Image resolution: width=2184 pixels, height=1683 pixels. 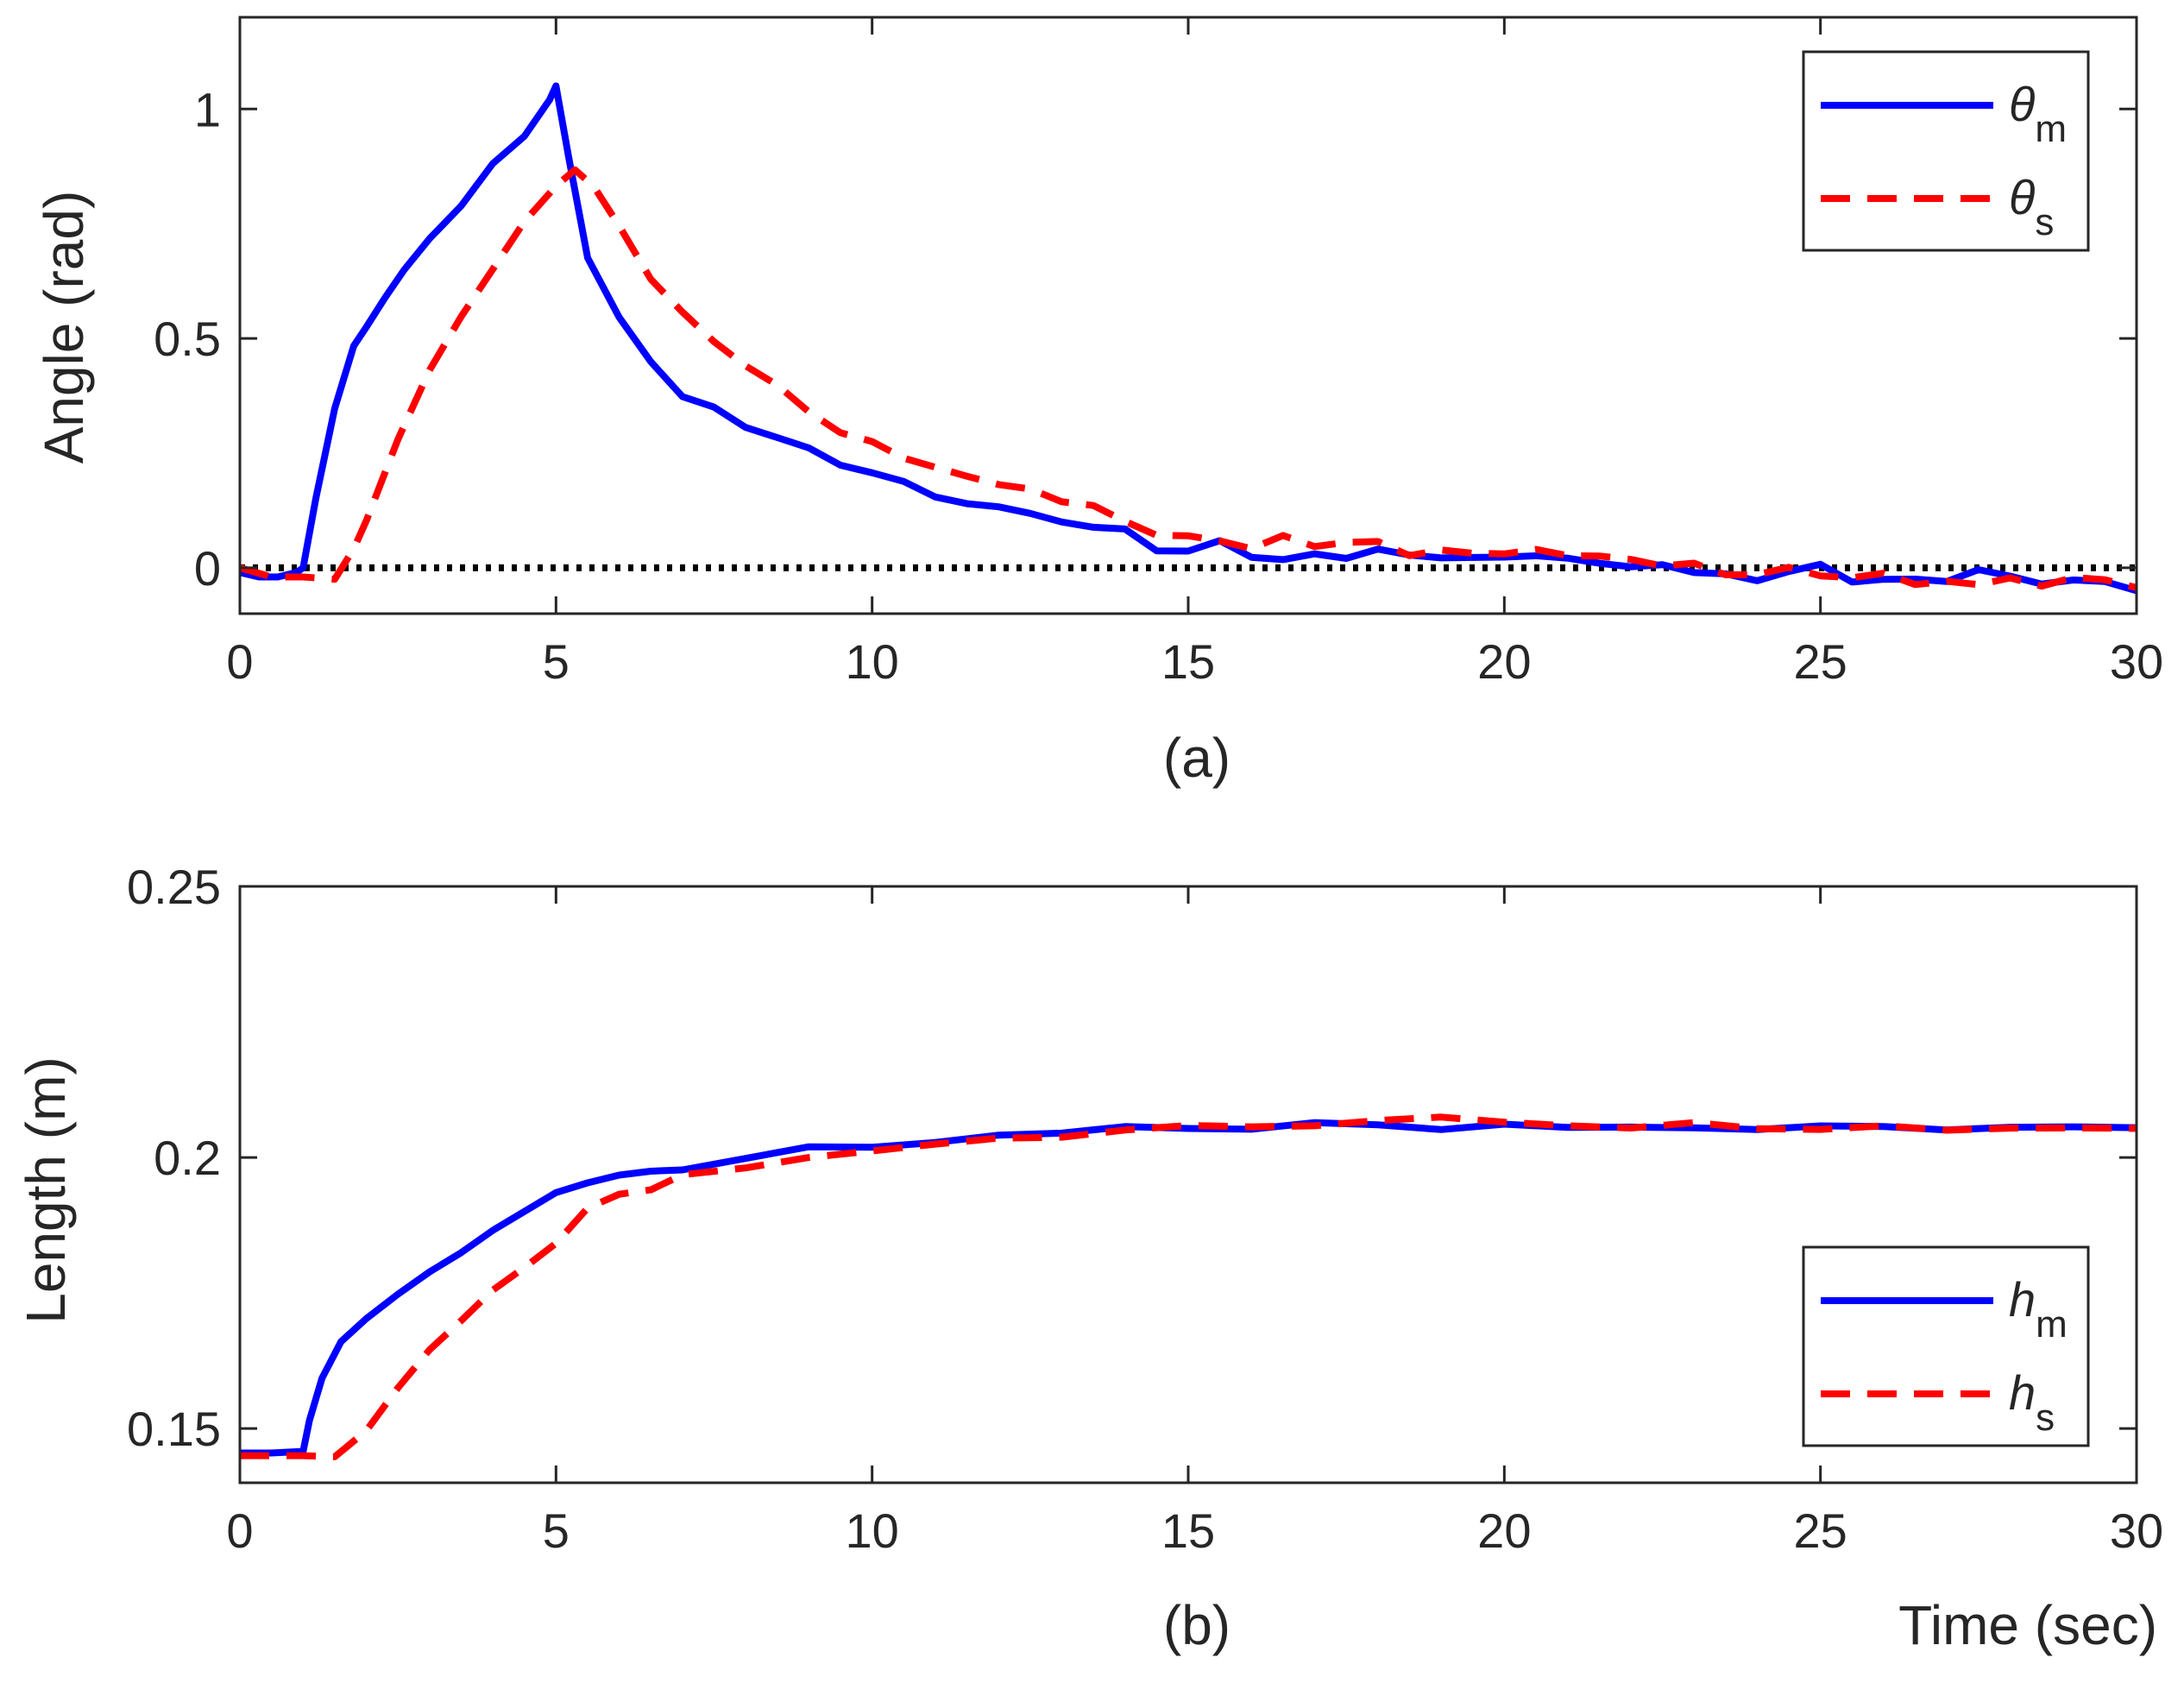 What do you see at coordinates (2137, 661) in the screenshot?
I see `xtick-label-a: 30` at bounding box center [2137, 661].